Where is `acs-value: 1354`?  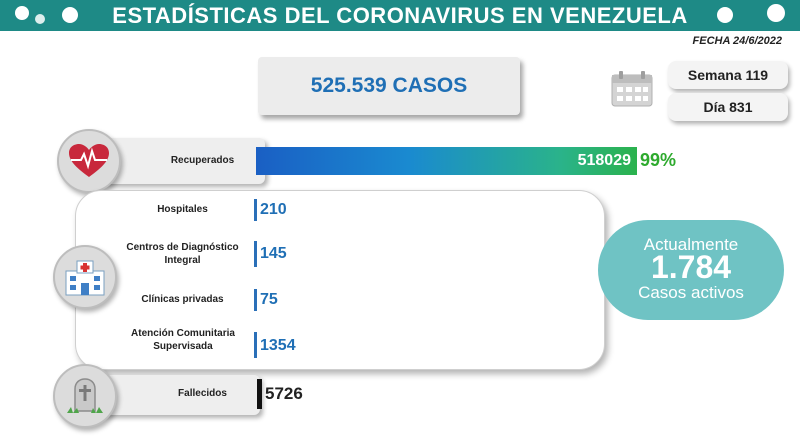
acs-value: 1354 is located at coordinates (278, 345).